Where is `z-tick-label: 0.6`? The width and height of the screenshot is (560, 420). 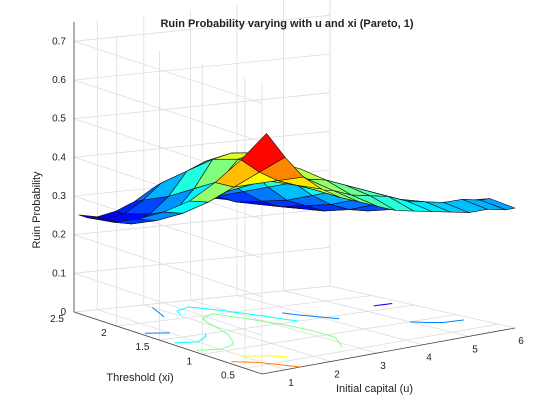 z-tick-label: 0.6 is located at coordinates (59, 80).